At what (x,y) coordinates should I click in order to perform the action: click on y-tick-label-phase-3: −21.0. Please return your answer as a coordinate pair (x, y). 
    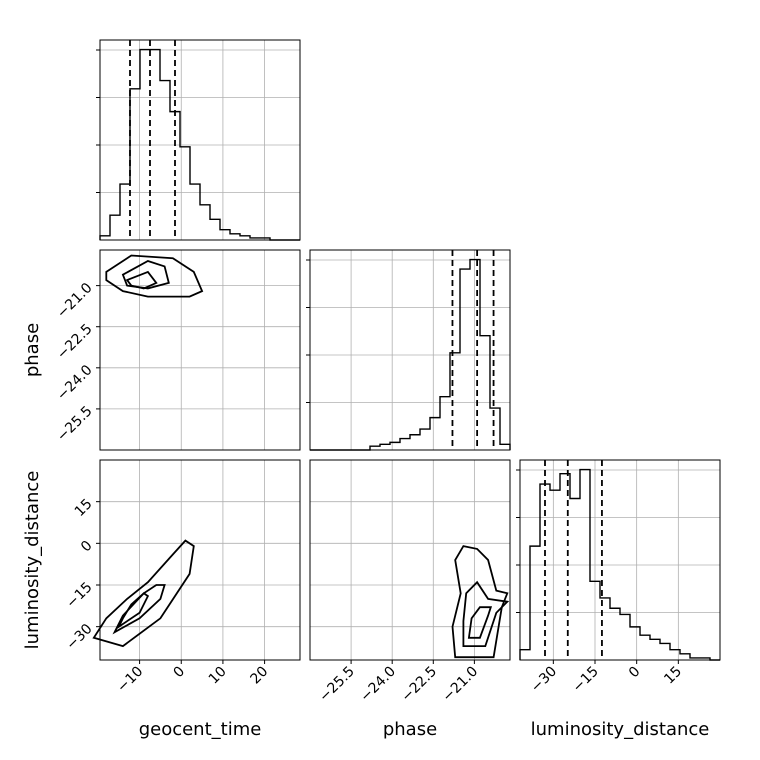
    Looking at the image, I should click on (75, 301).